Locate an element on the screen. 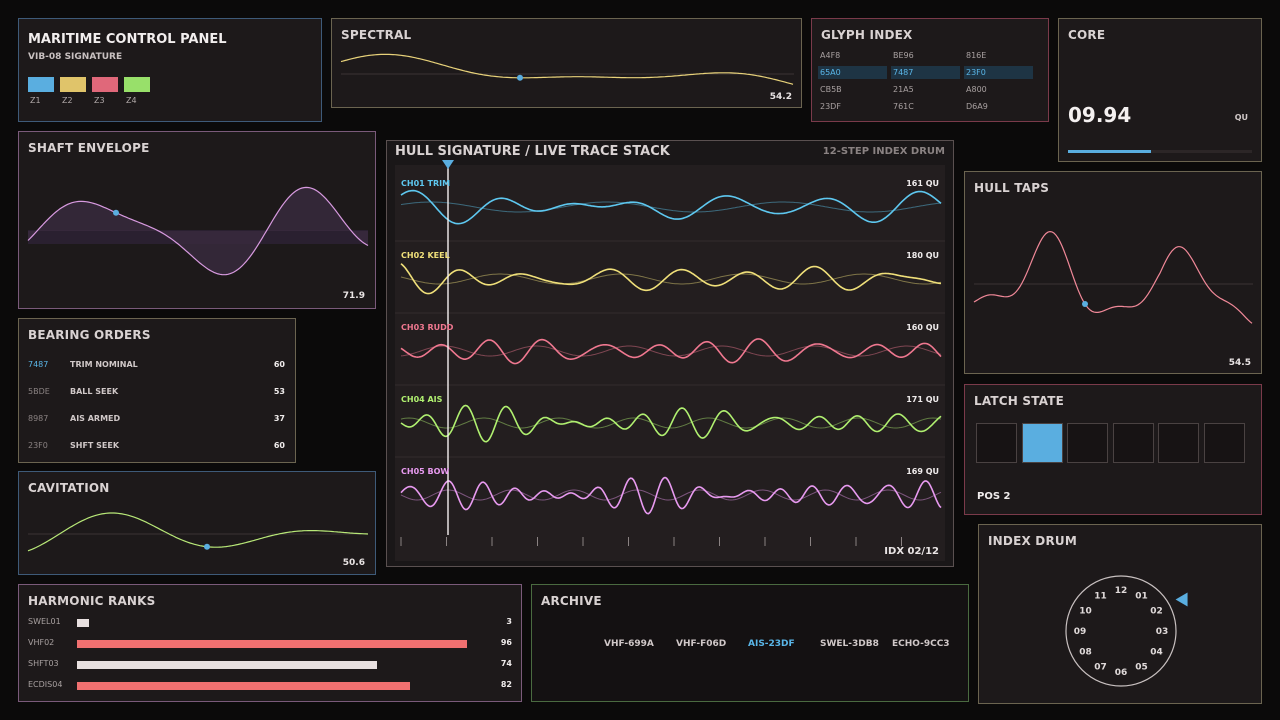 This screenshot has height=720, width=1280. bearing-label: SHFT SEEK is located at coordinates (95, 445).